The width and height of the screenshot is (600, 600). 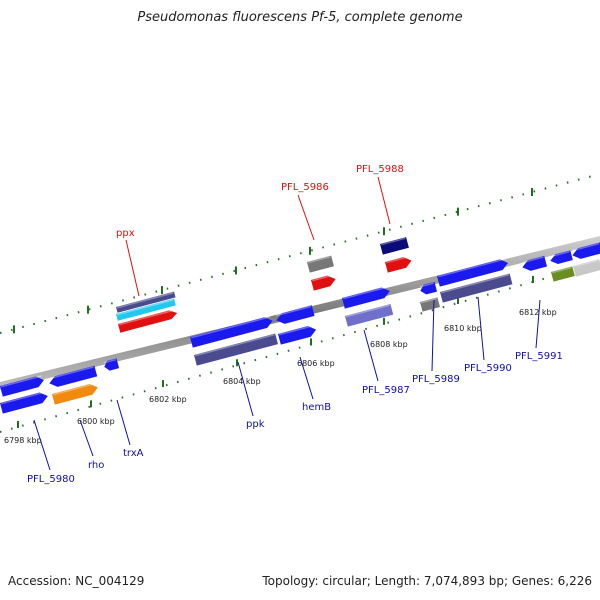 I want to click on gene-label-ppk: ppk, so click(x=255, y=424).